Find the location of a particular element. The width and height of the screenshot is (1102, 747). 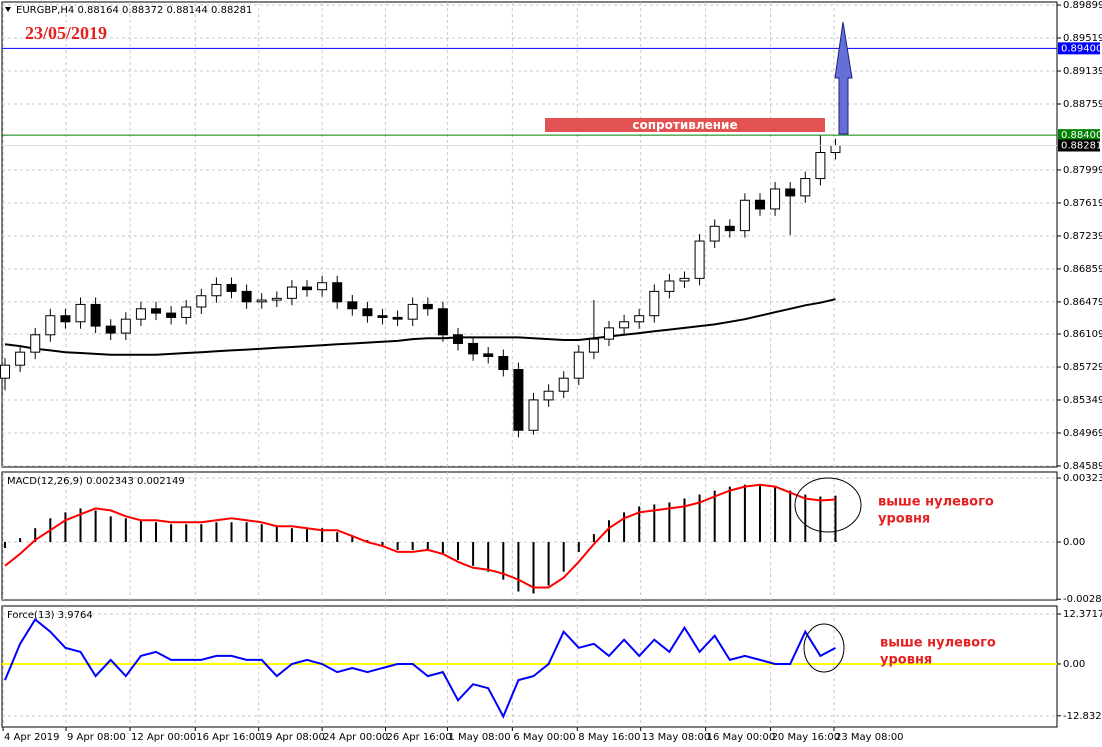

y-tick-label: 0.85349 is located at coordinates (1082, 400).